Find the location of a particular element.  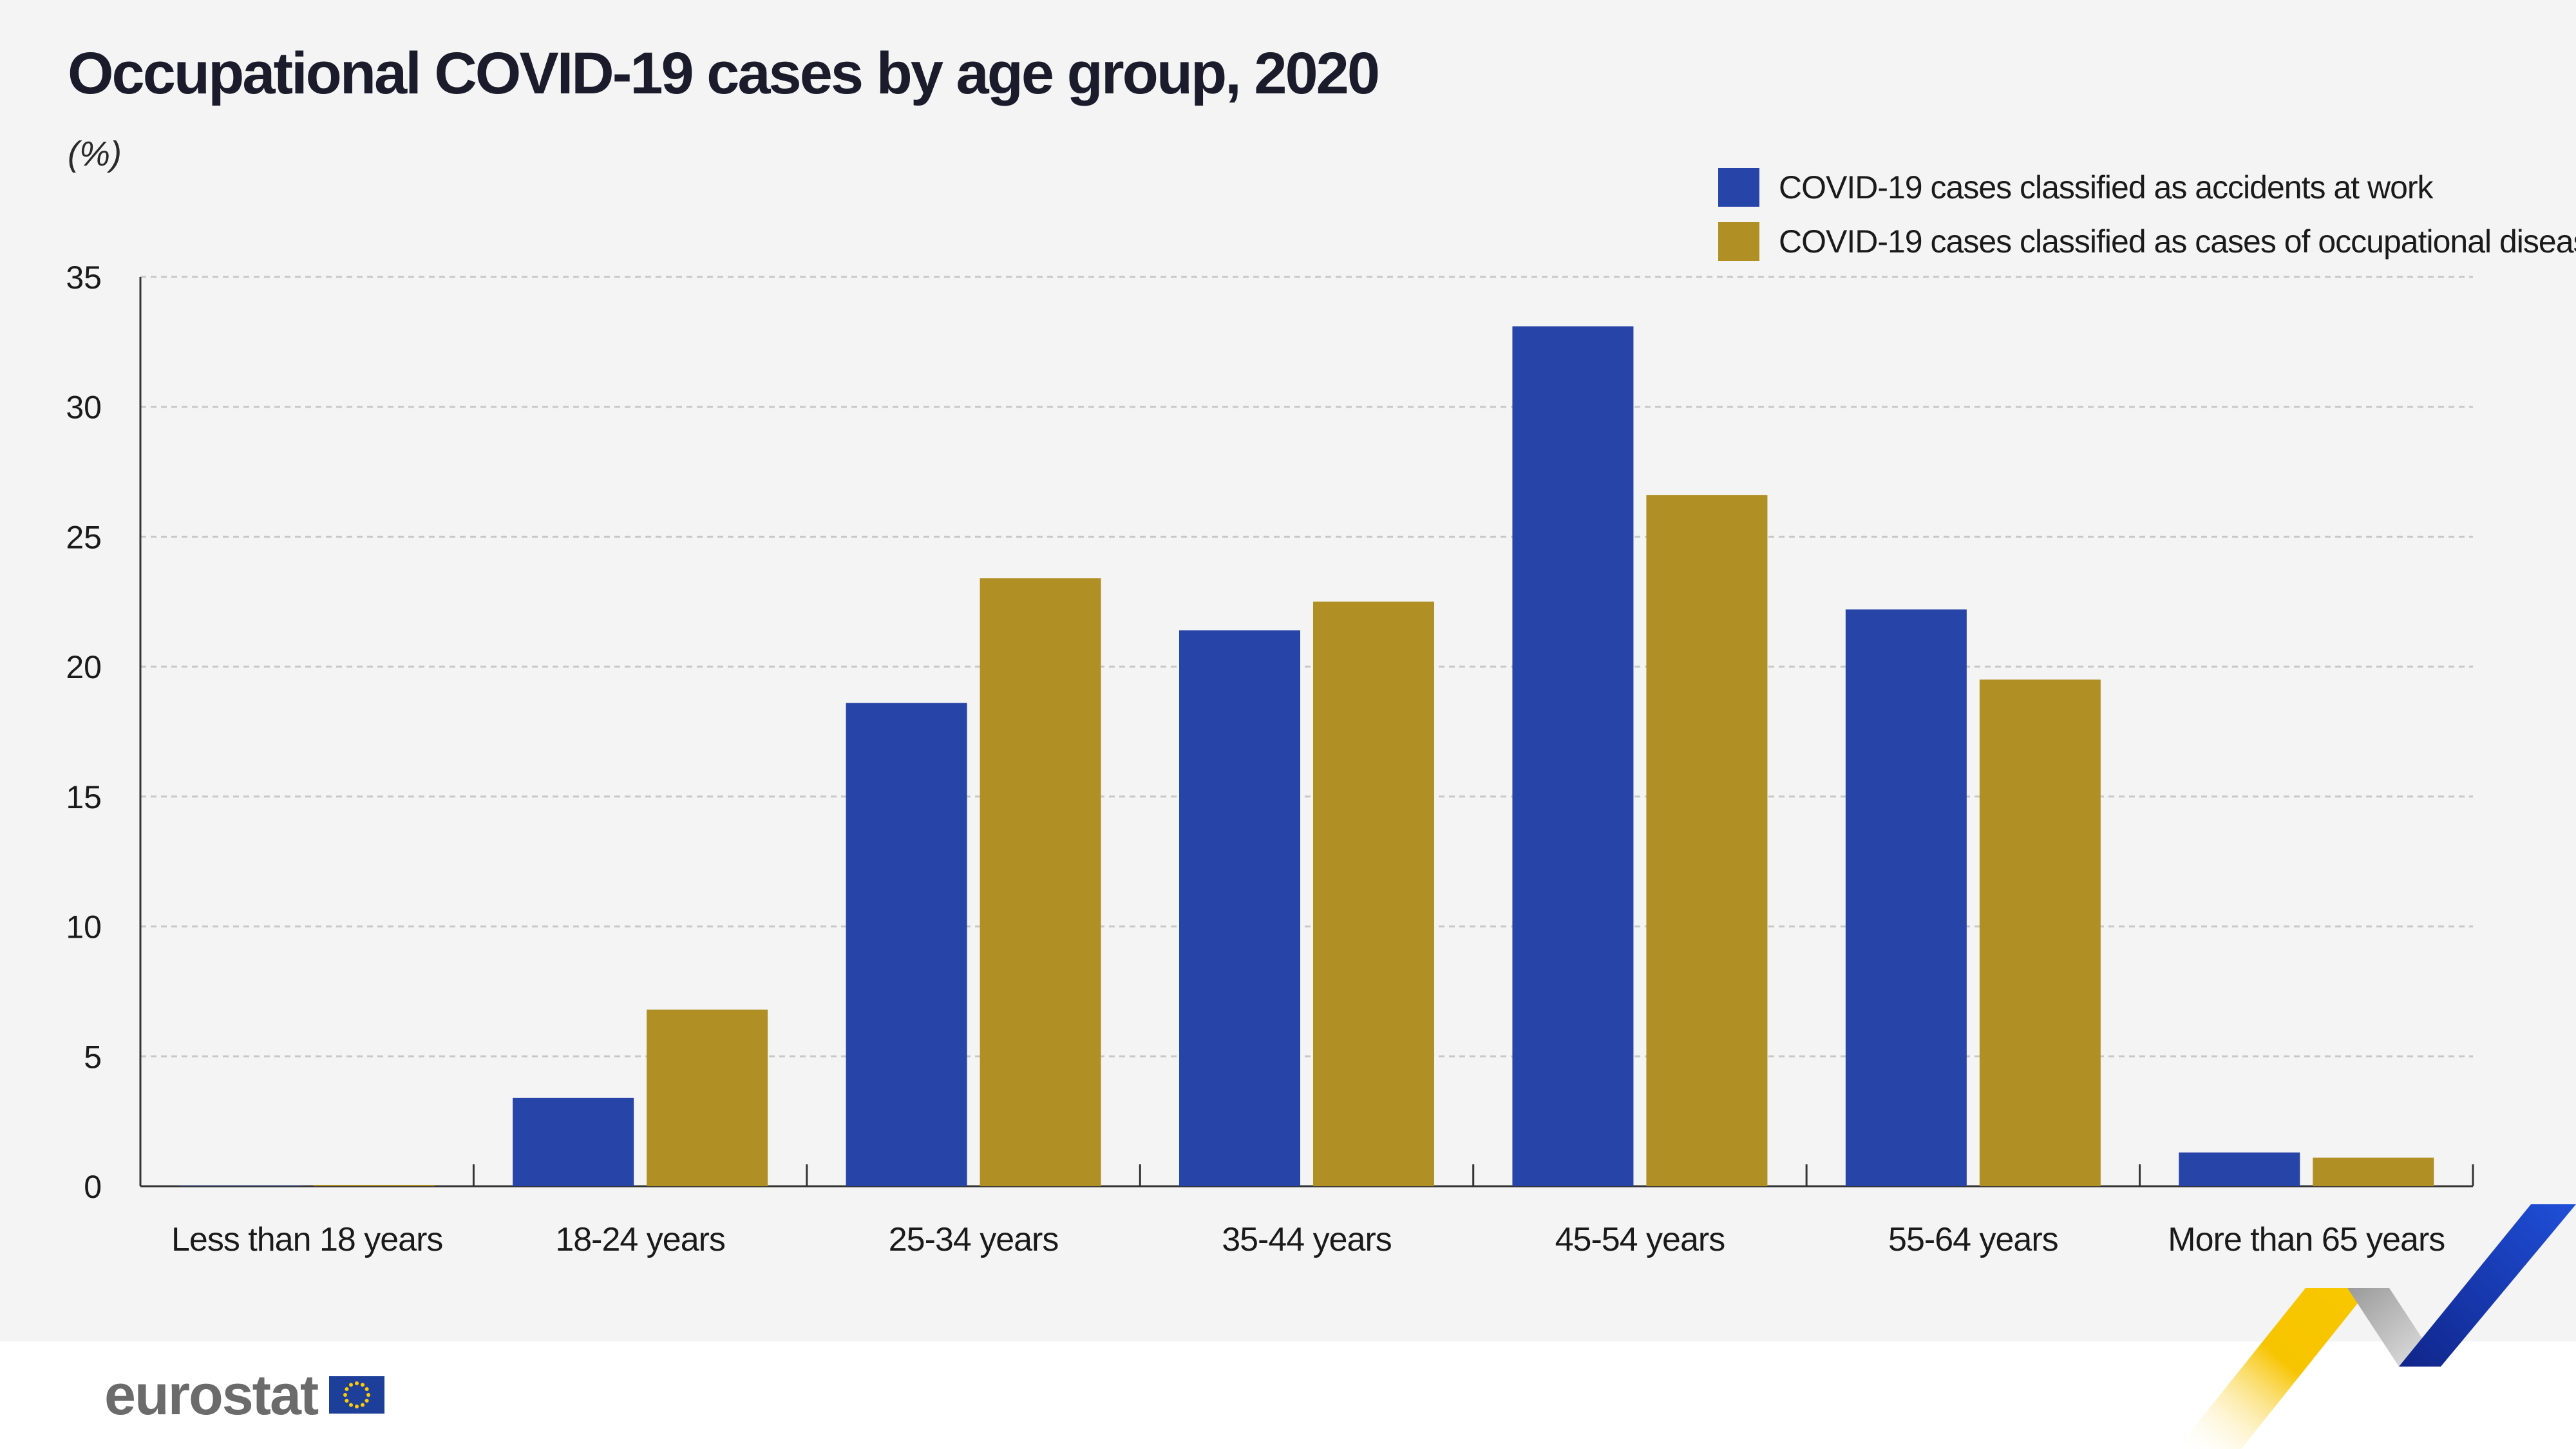

x-tick-label: More than 65 years is located at coordinates (2306, 1239).